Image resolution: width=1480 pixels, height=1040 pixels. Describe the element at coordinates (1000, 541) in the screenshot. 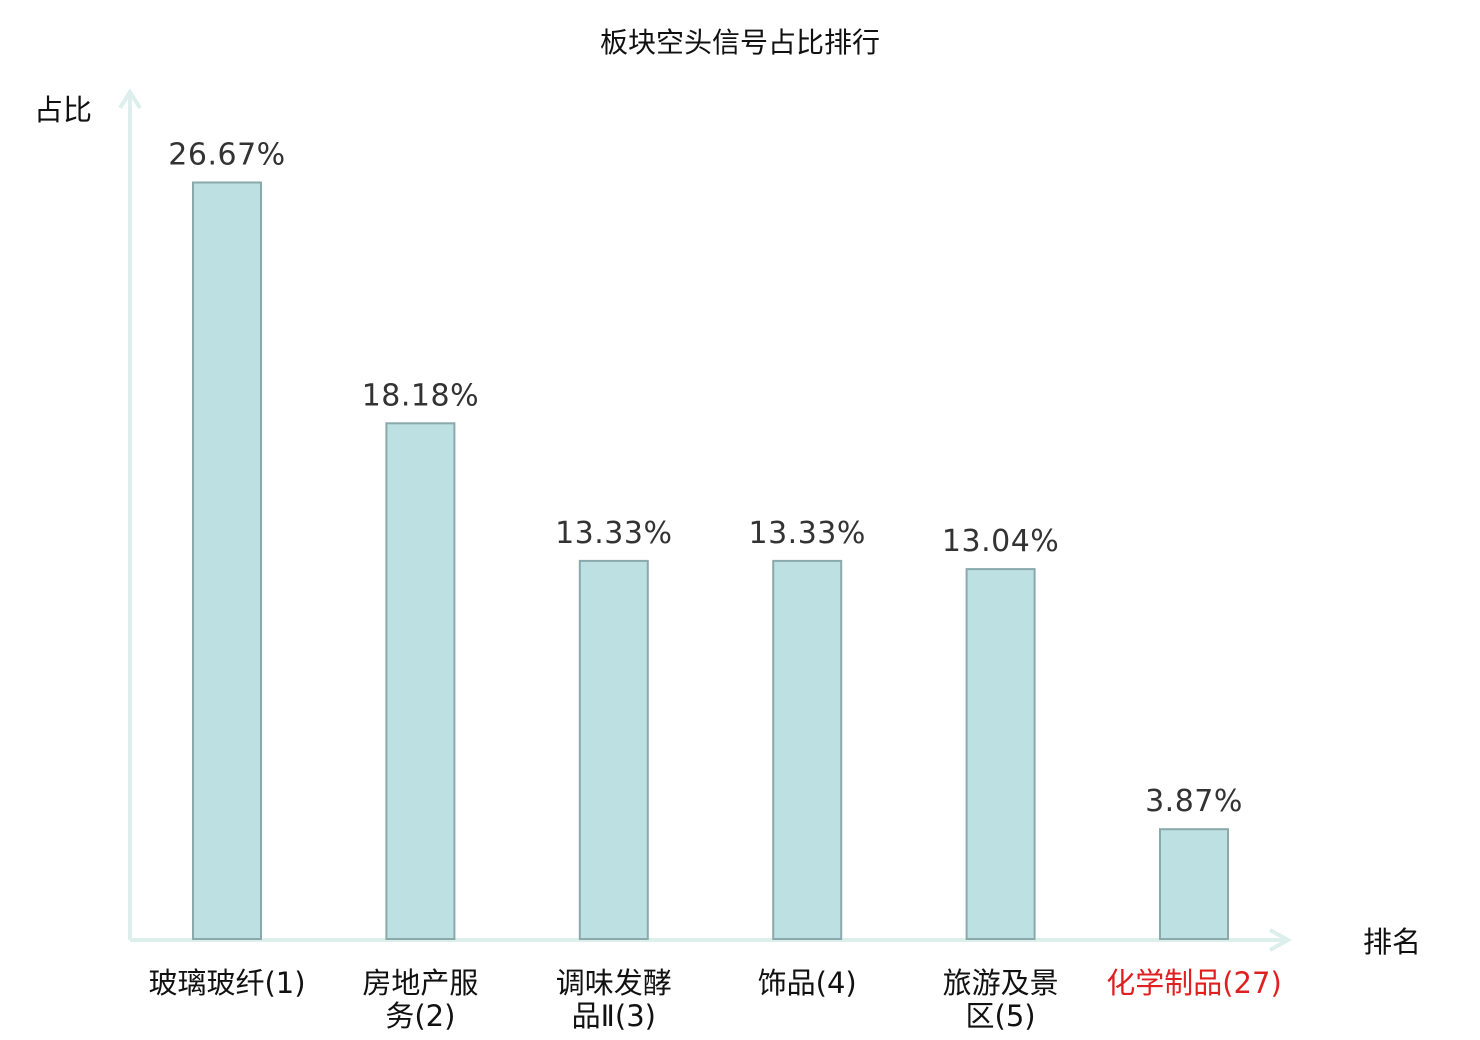

I see `bar-value-label: 13.04%` at that location.